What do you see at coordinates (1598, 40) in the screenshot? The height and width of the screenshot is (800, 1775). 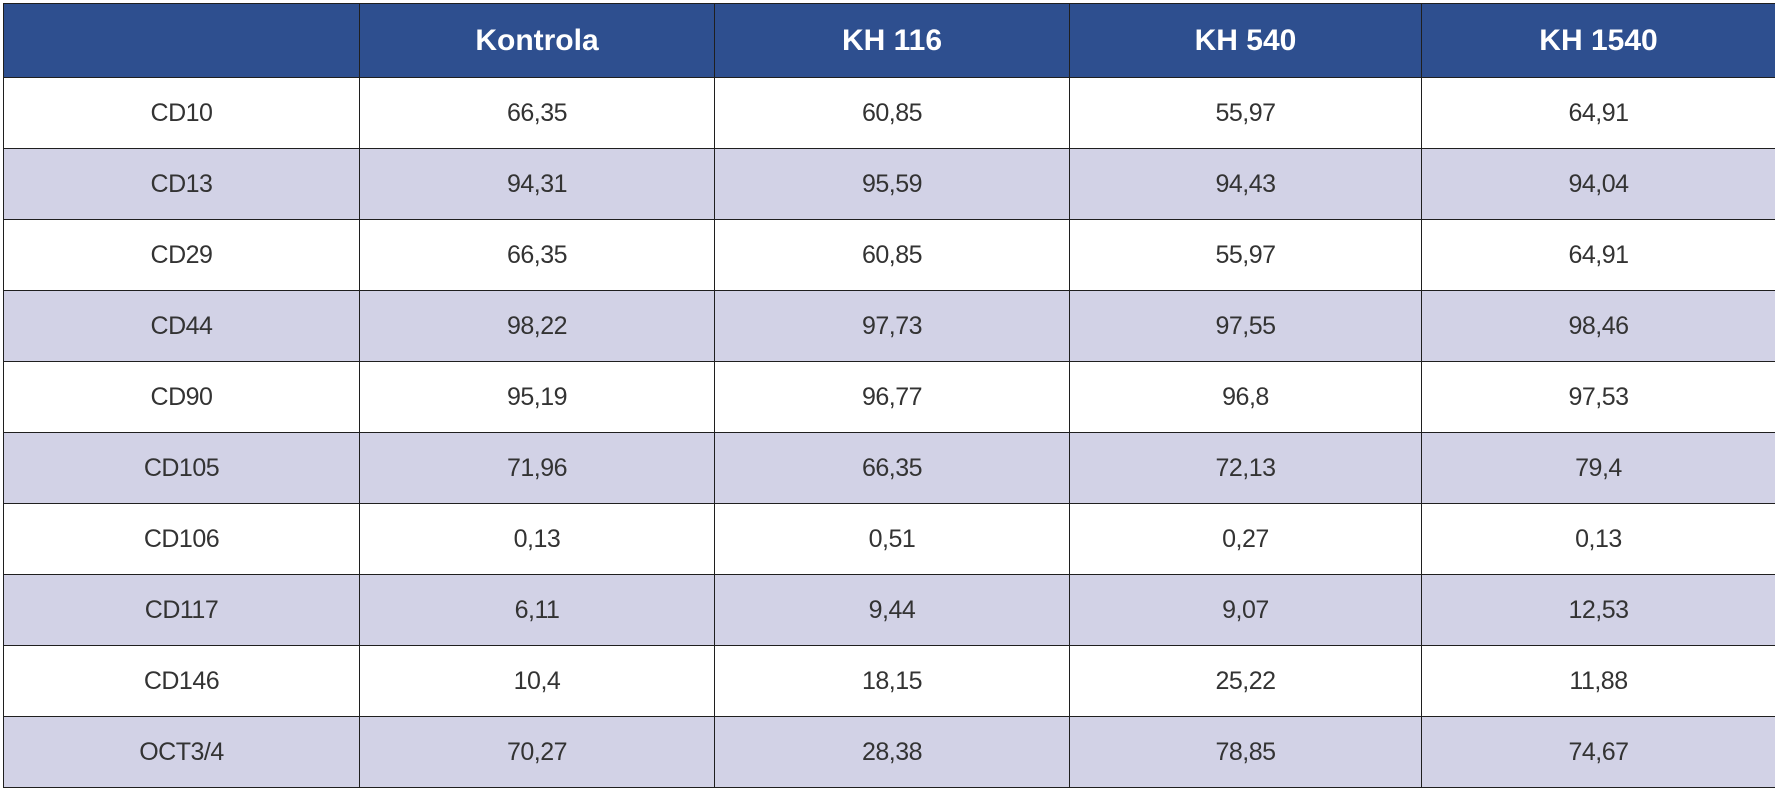 I see `header-cell-kh1540: KH 1540` at bounding box center [1598, 40].